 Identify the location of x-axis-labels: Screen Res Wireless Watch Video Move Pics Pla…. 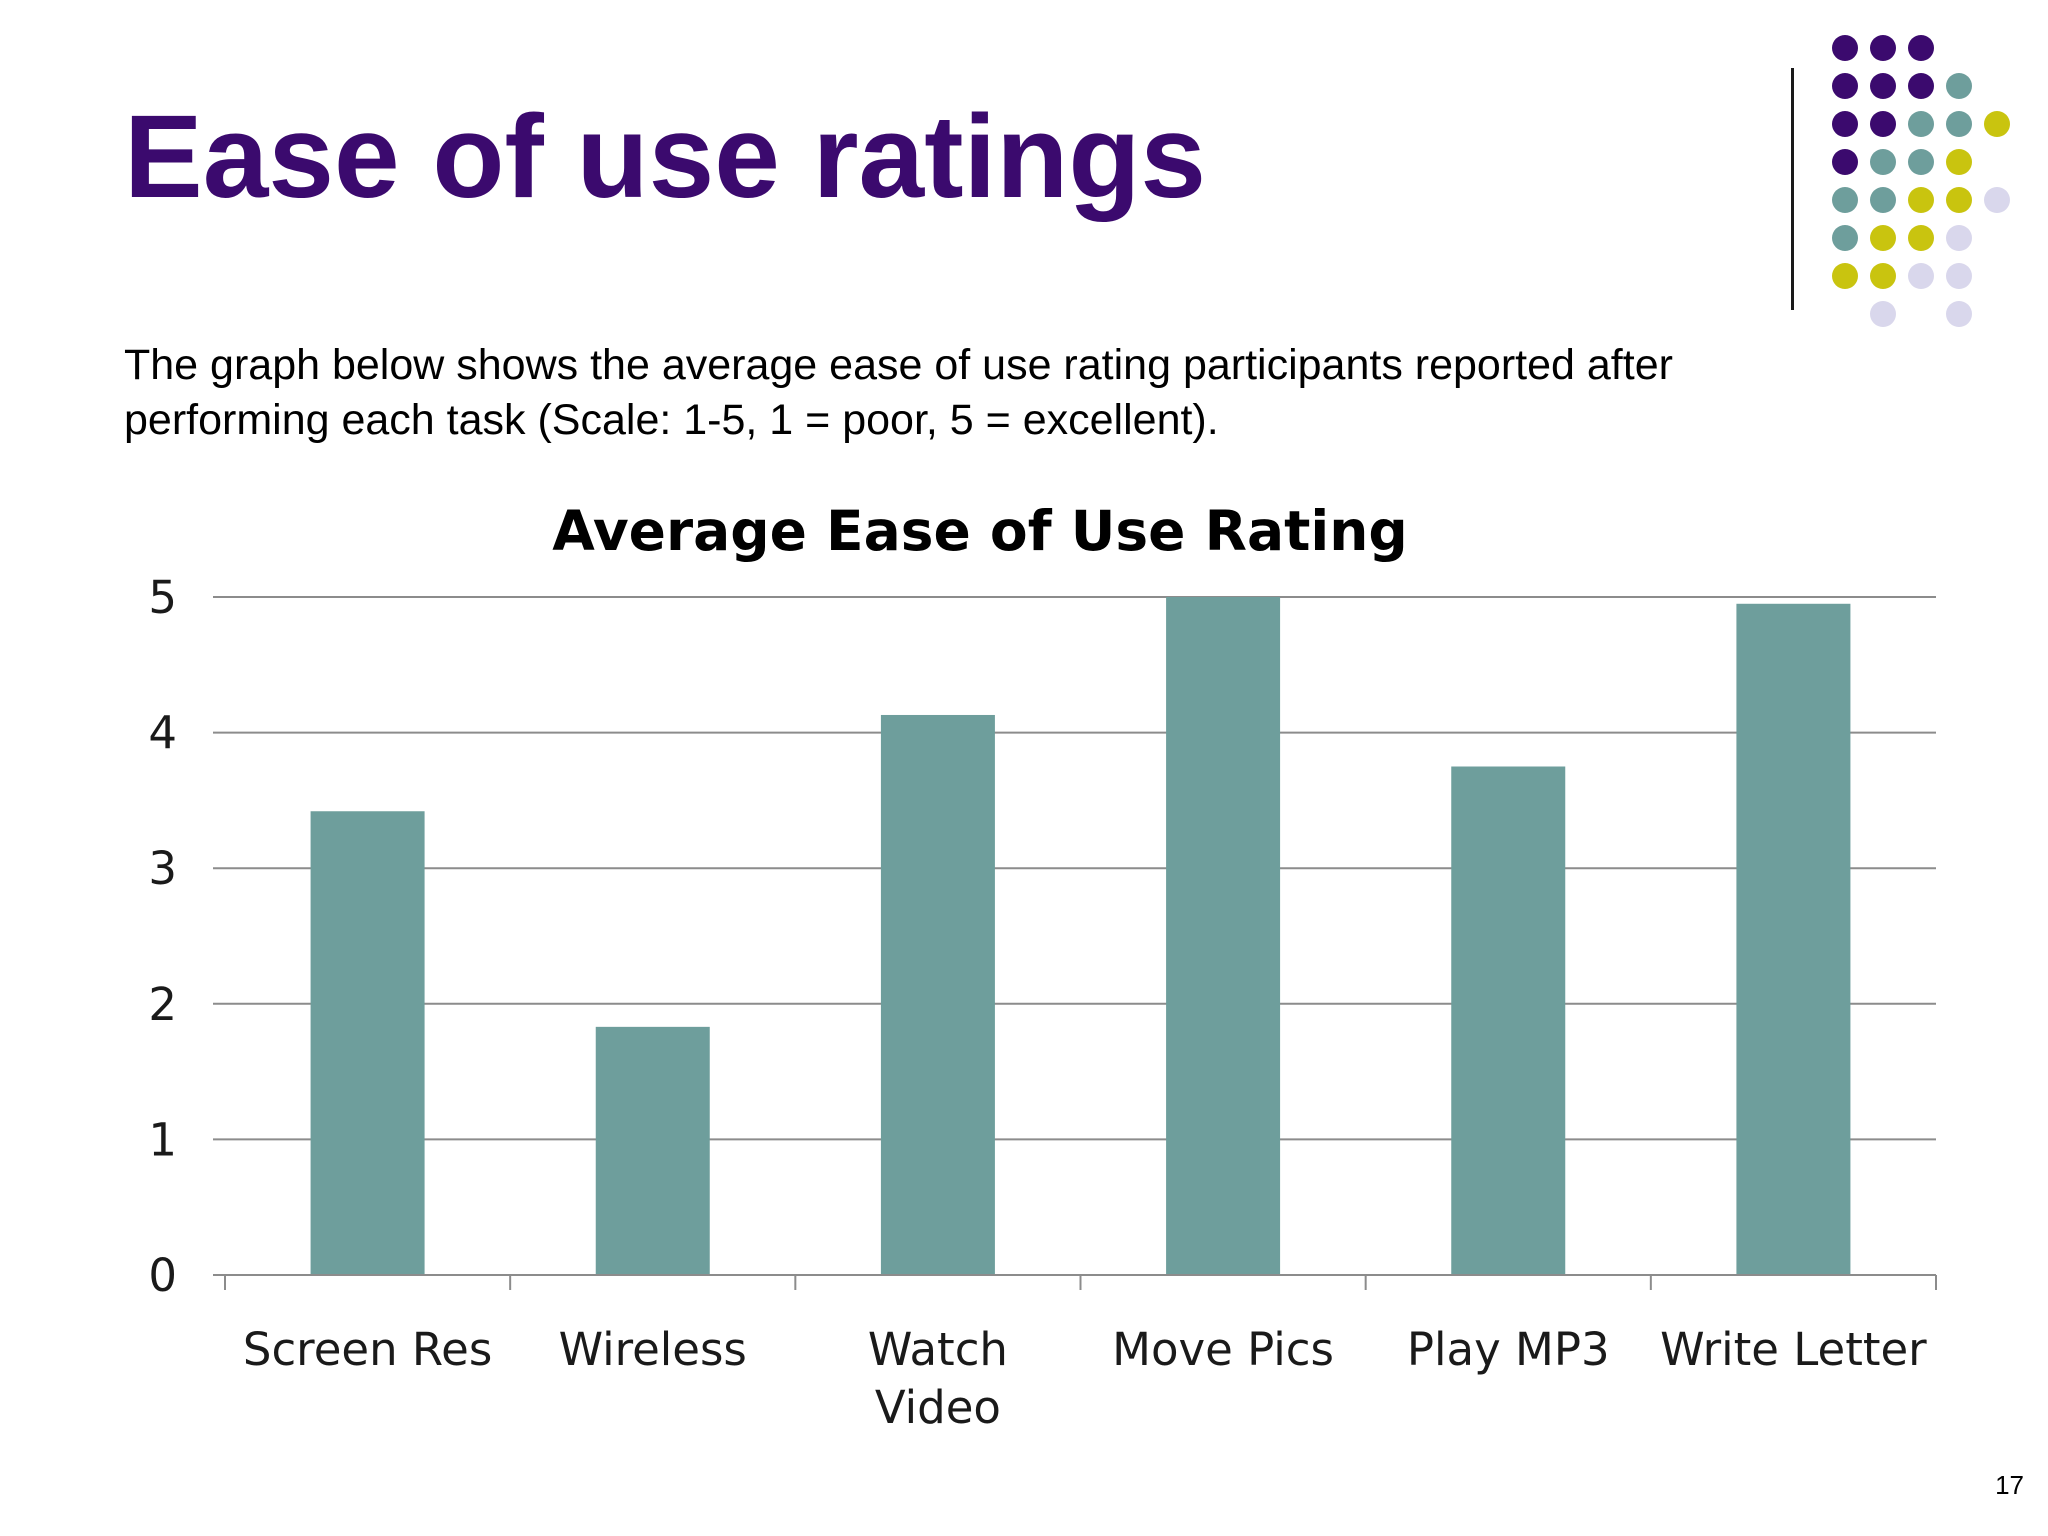
(1085, 1378).